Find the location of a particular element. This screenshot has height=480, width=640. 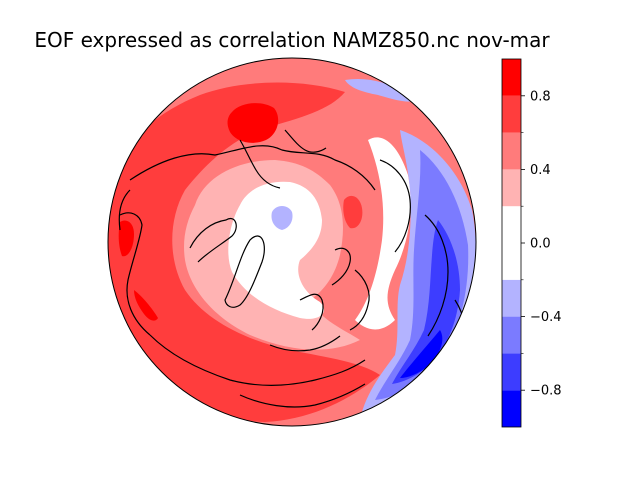

field-neutral-east is located at coordinates (383, 233).